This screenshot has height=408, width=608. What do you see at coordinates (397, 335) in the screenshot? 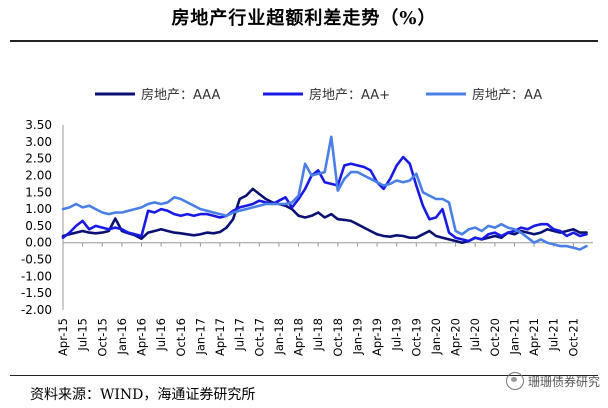
I see `x-tick-label: Jul-19` at bounding box center [397, 335].